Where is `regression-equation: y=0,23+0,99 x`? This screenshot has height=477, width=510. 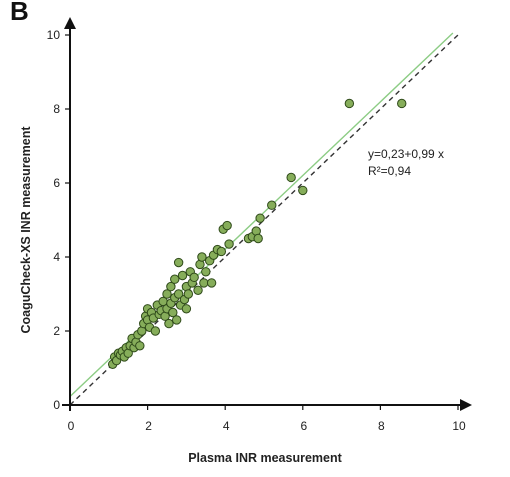
regression-equation: y=0,23+0,99 x is located at coordinates (406, 154).